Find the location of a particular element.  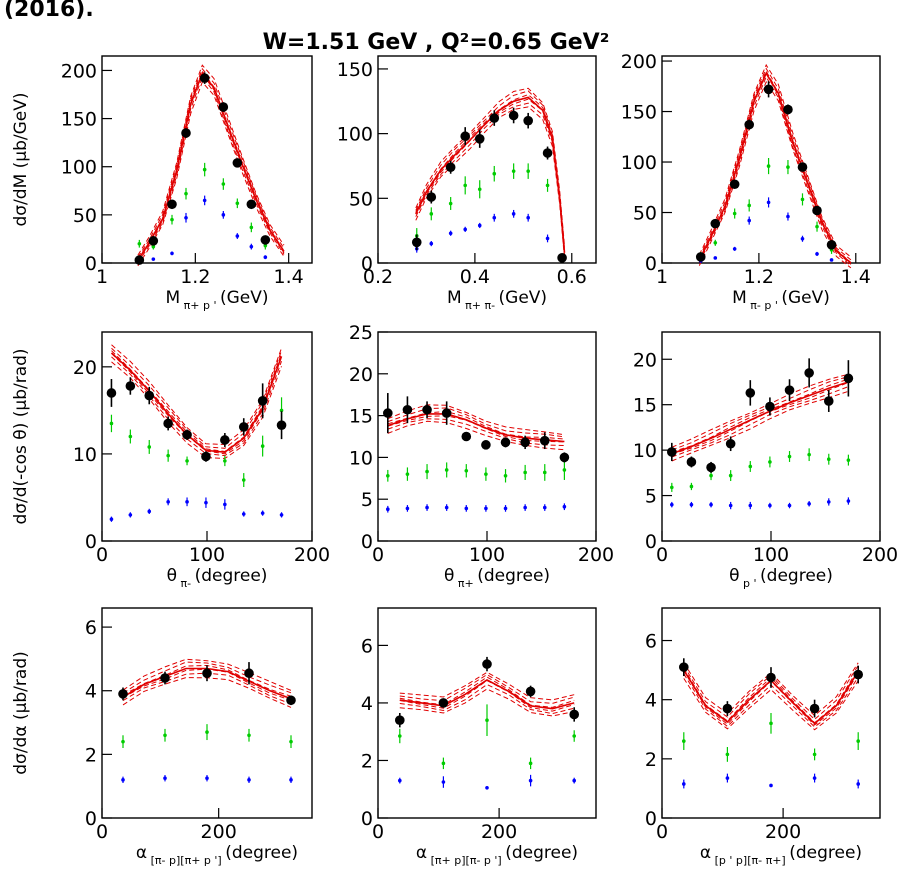

x-axis-label: α [π- p][π+ p '] (degree) is located at coordinates (217, 855).